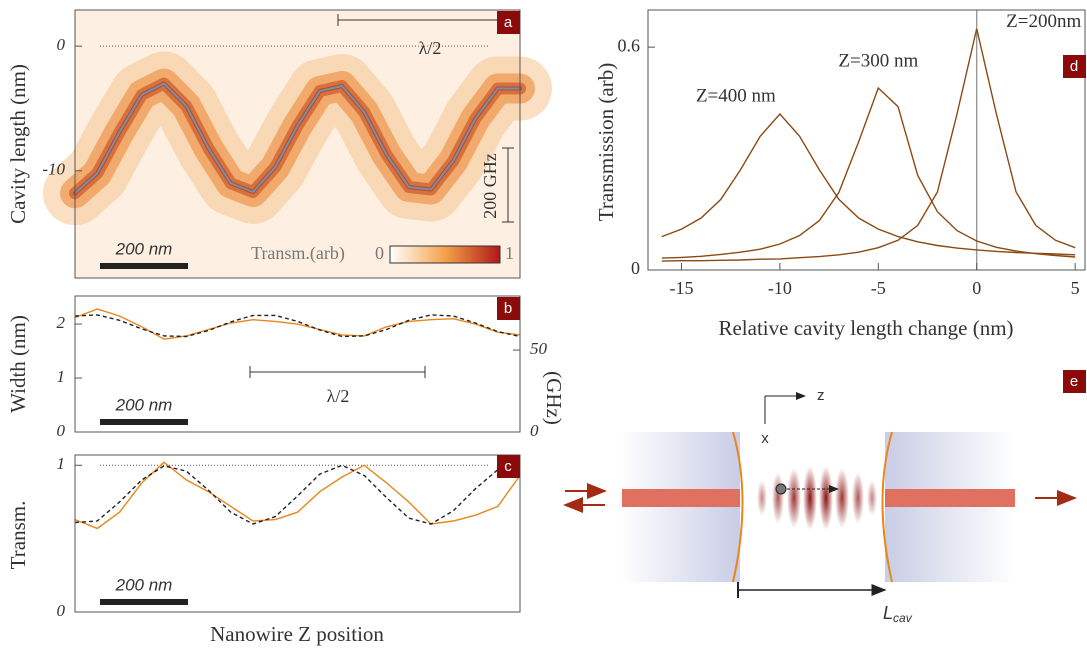 The image size is (1087, 654). What do you see at coordinates (18, 535) in the screenshot?
I see `y-axis-title: Transm.` at bounding box center [18, 535].